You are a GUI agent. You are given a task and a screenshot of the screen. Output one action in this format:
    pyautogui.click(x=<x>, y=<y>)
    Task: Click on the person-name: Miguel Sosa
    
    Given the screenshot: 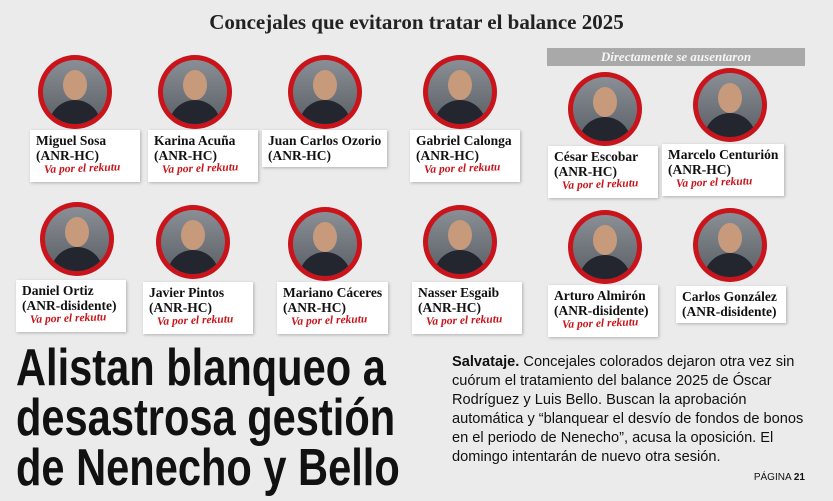 What is the action you would take?
    pyautogui.click(x=71, y=140)
    